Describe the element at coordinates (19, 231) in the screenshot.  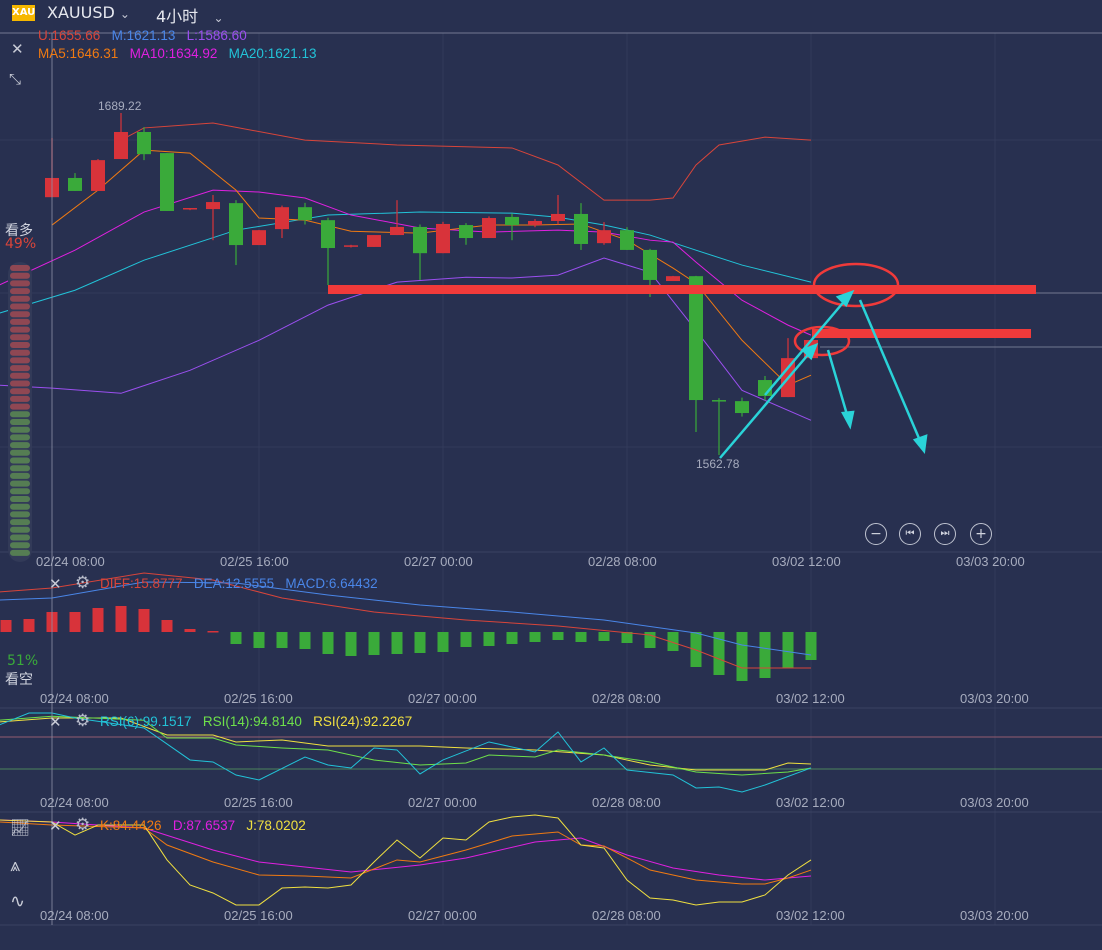
I see `bull-label: 看多` at that location.